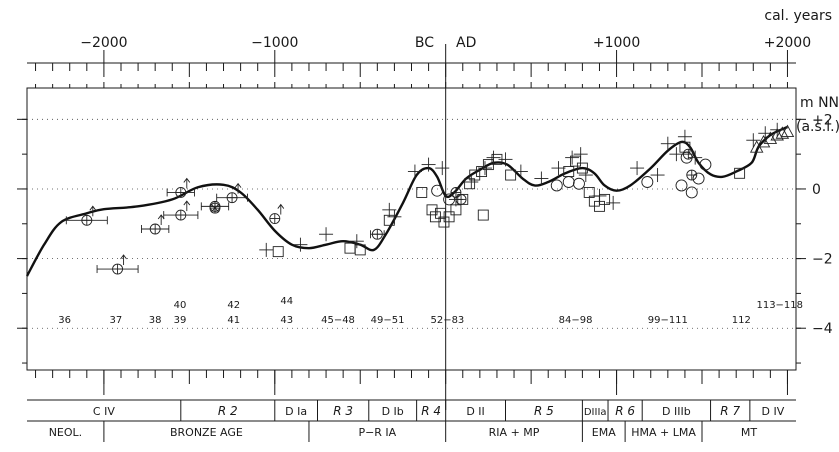 This screenshot has width=839, height=452. Describe the element at coordinates (741, 320) in the screenshot. I see `sample-label: 112` at that location.